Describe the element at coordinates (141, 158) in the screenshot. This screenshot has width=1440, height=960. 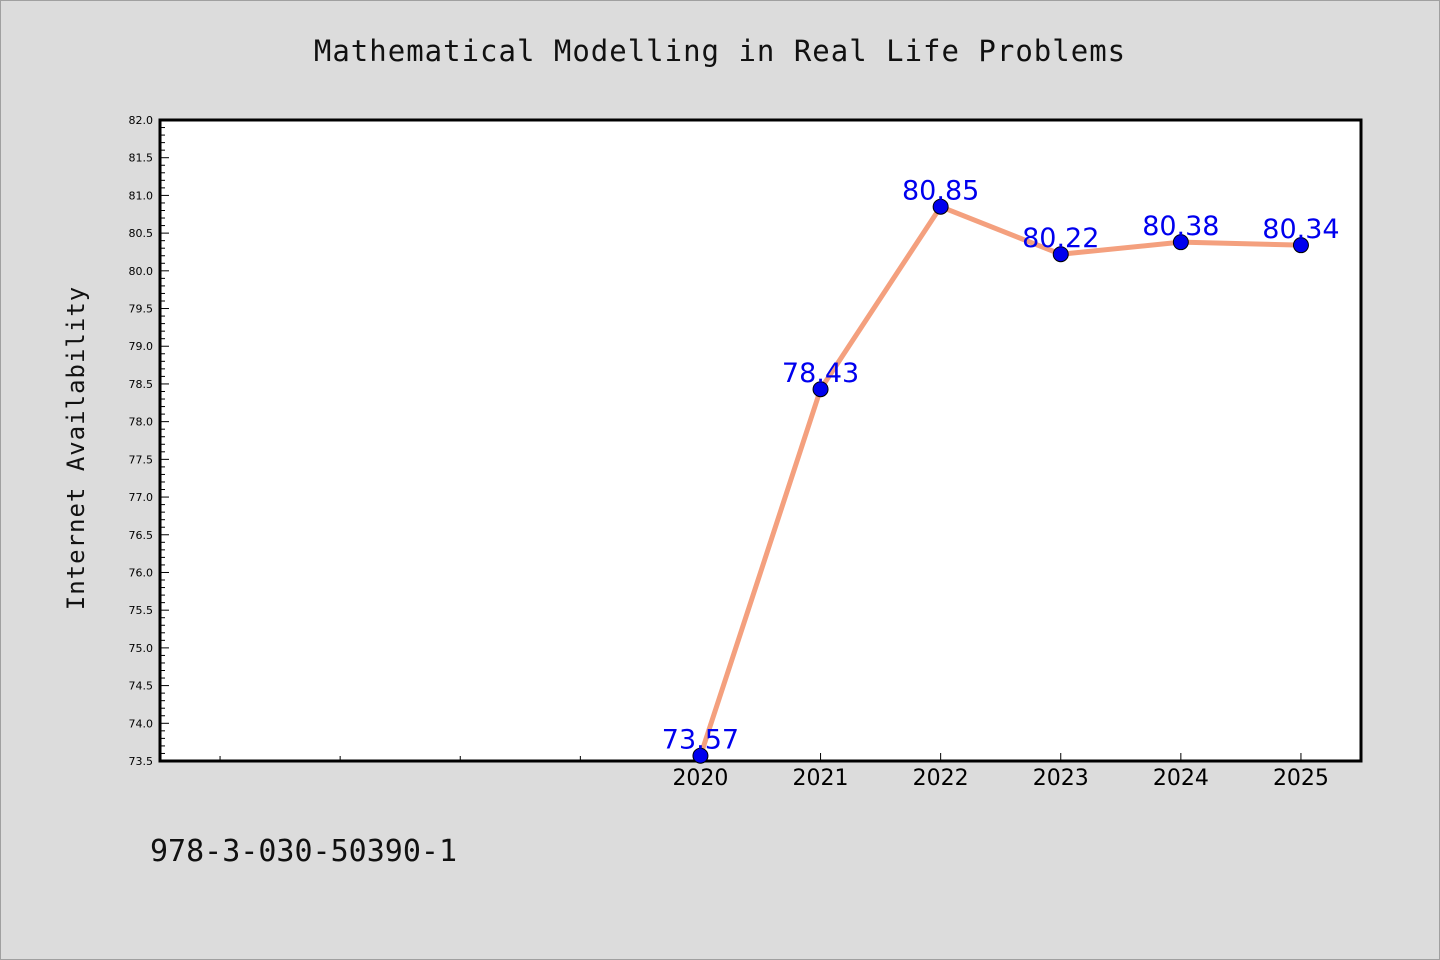
I see `y-tick-label: 81.5` at that location.